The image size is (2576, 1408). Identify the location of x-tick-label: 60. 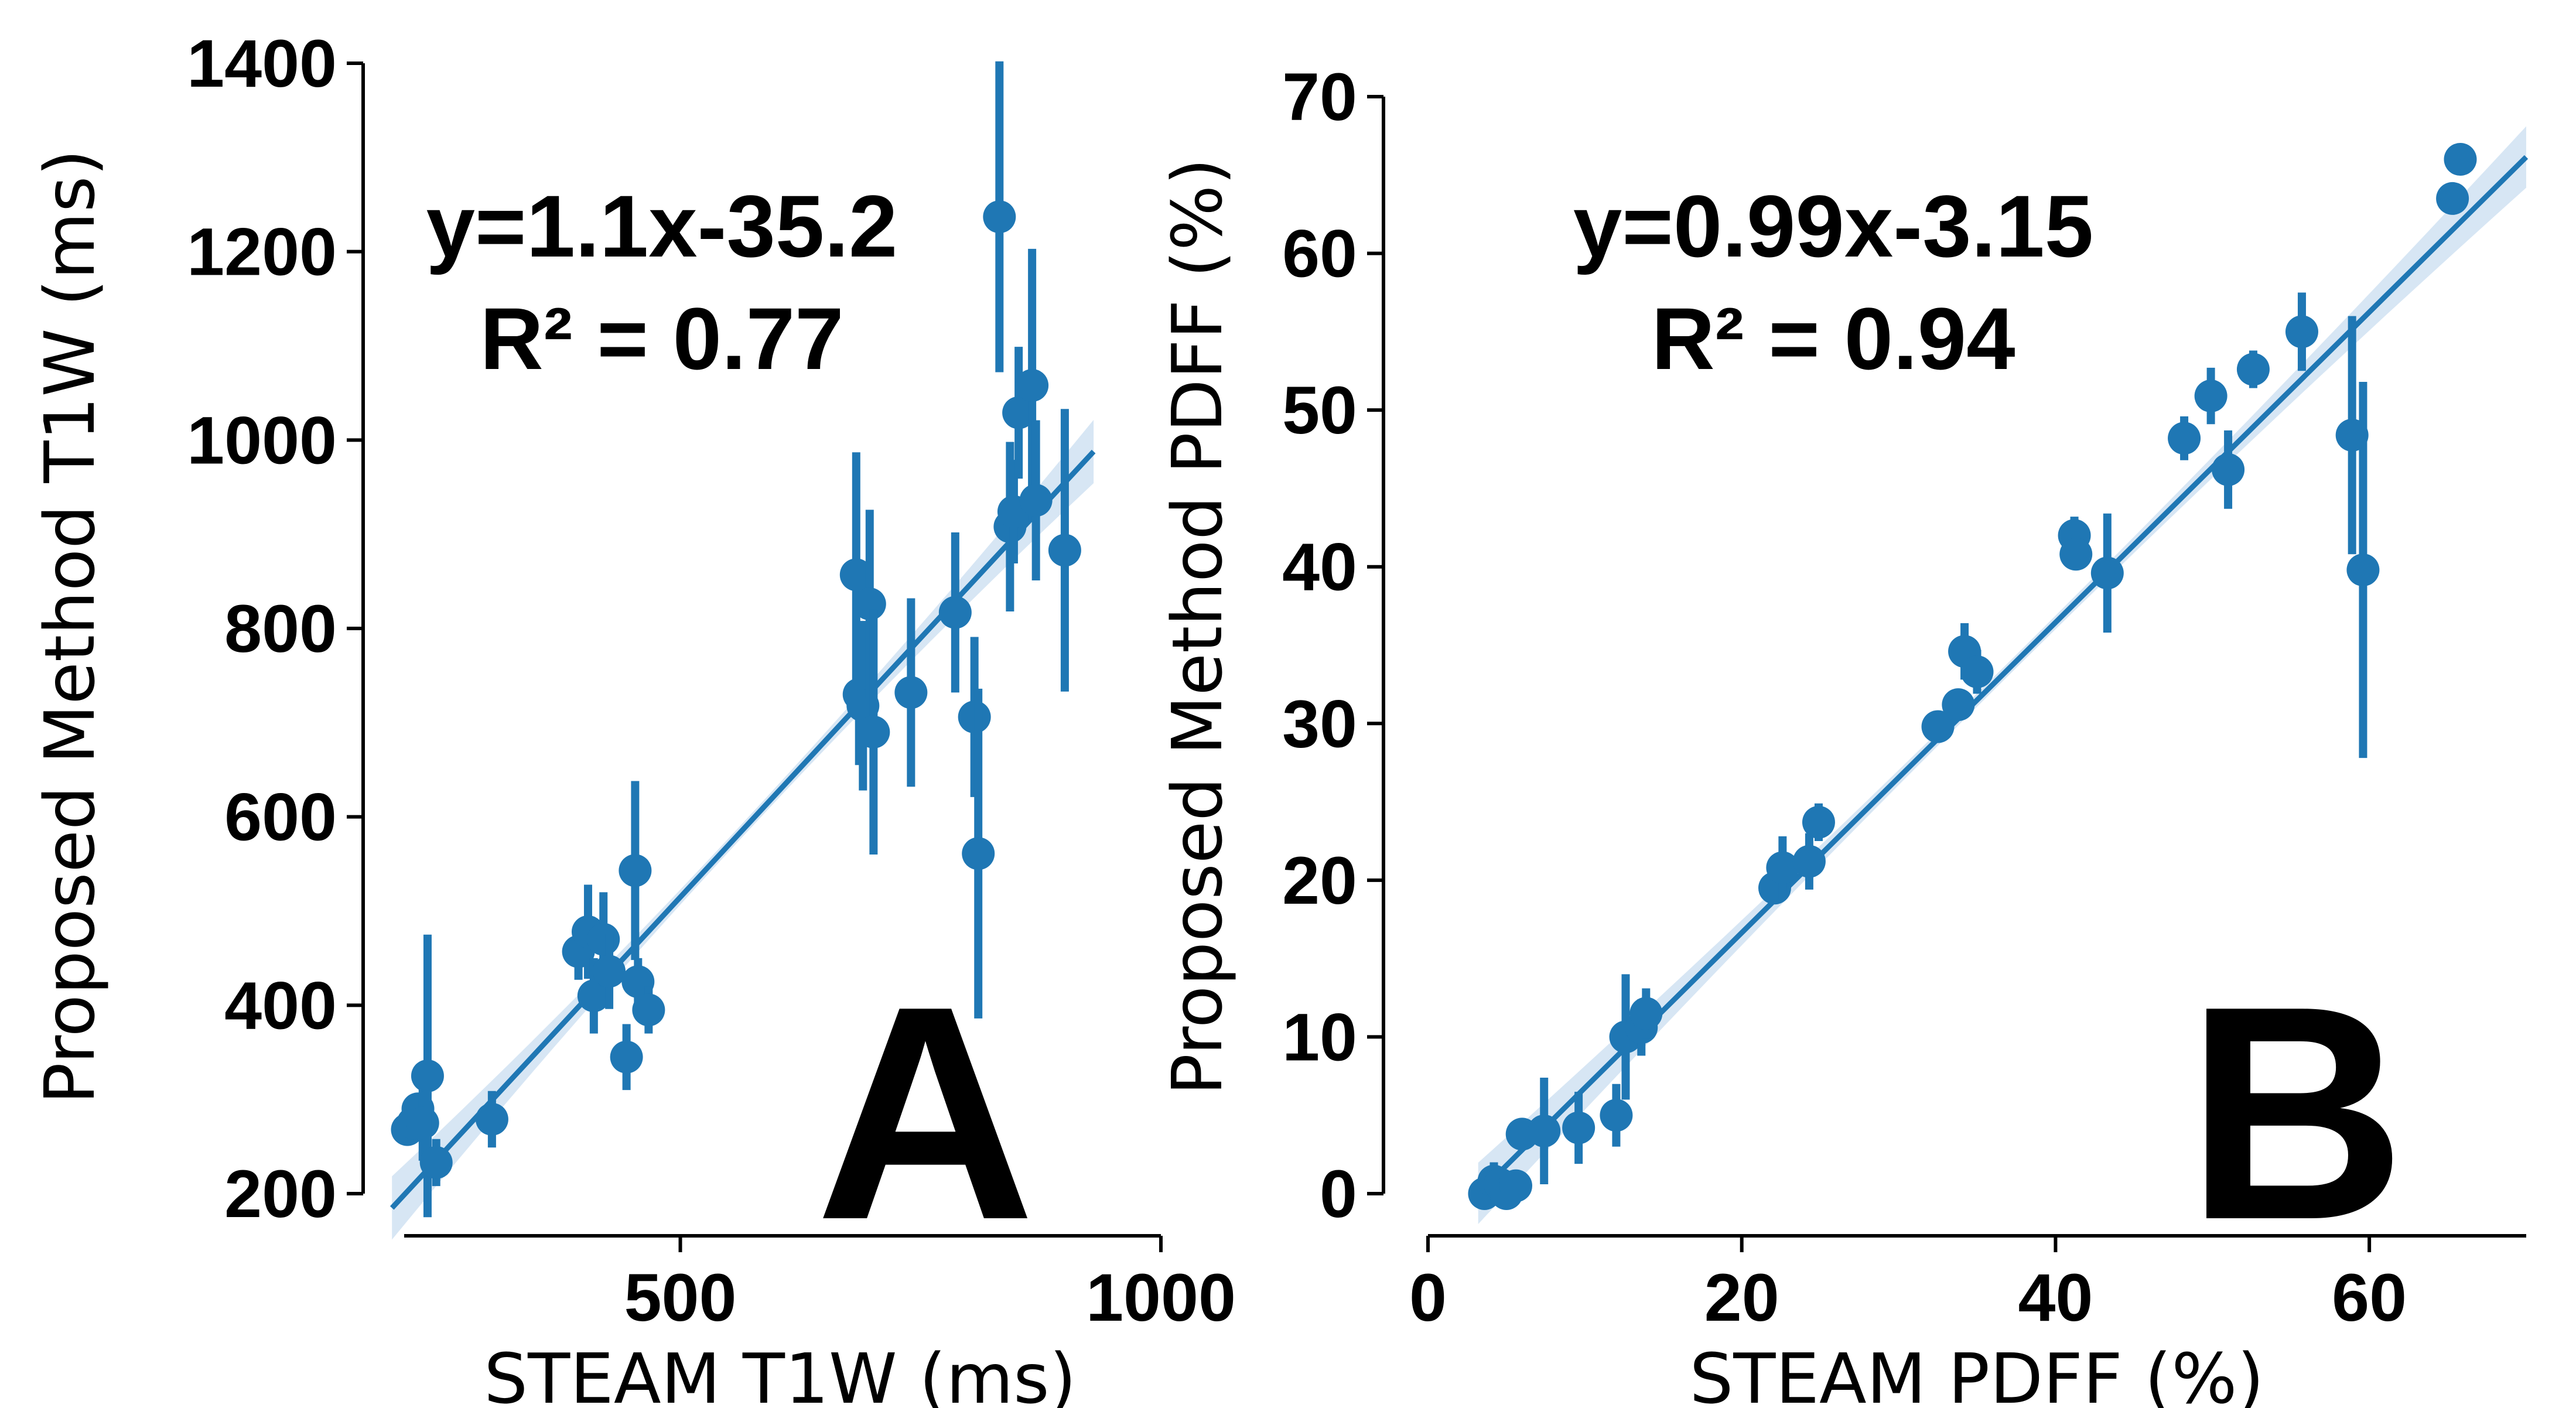
(2369, 1297).